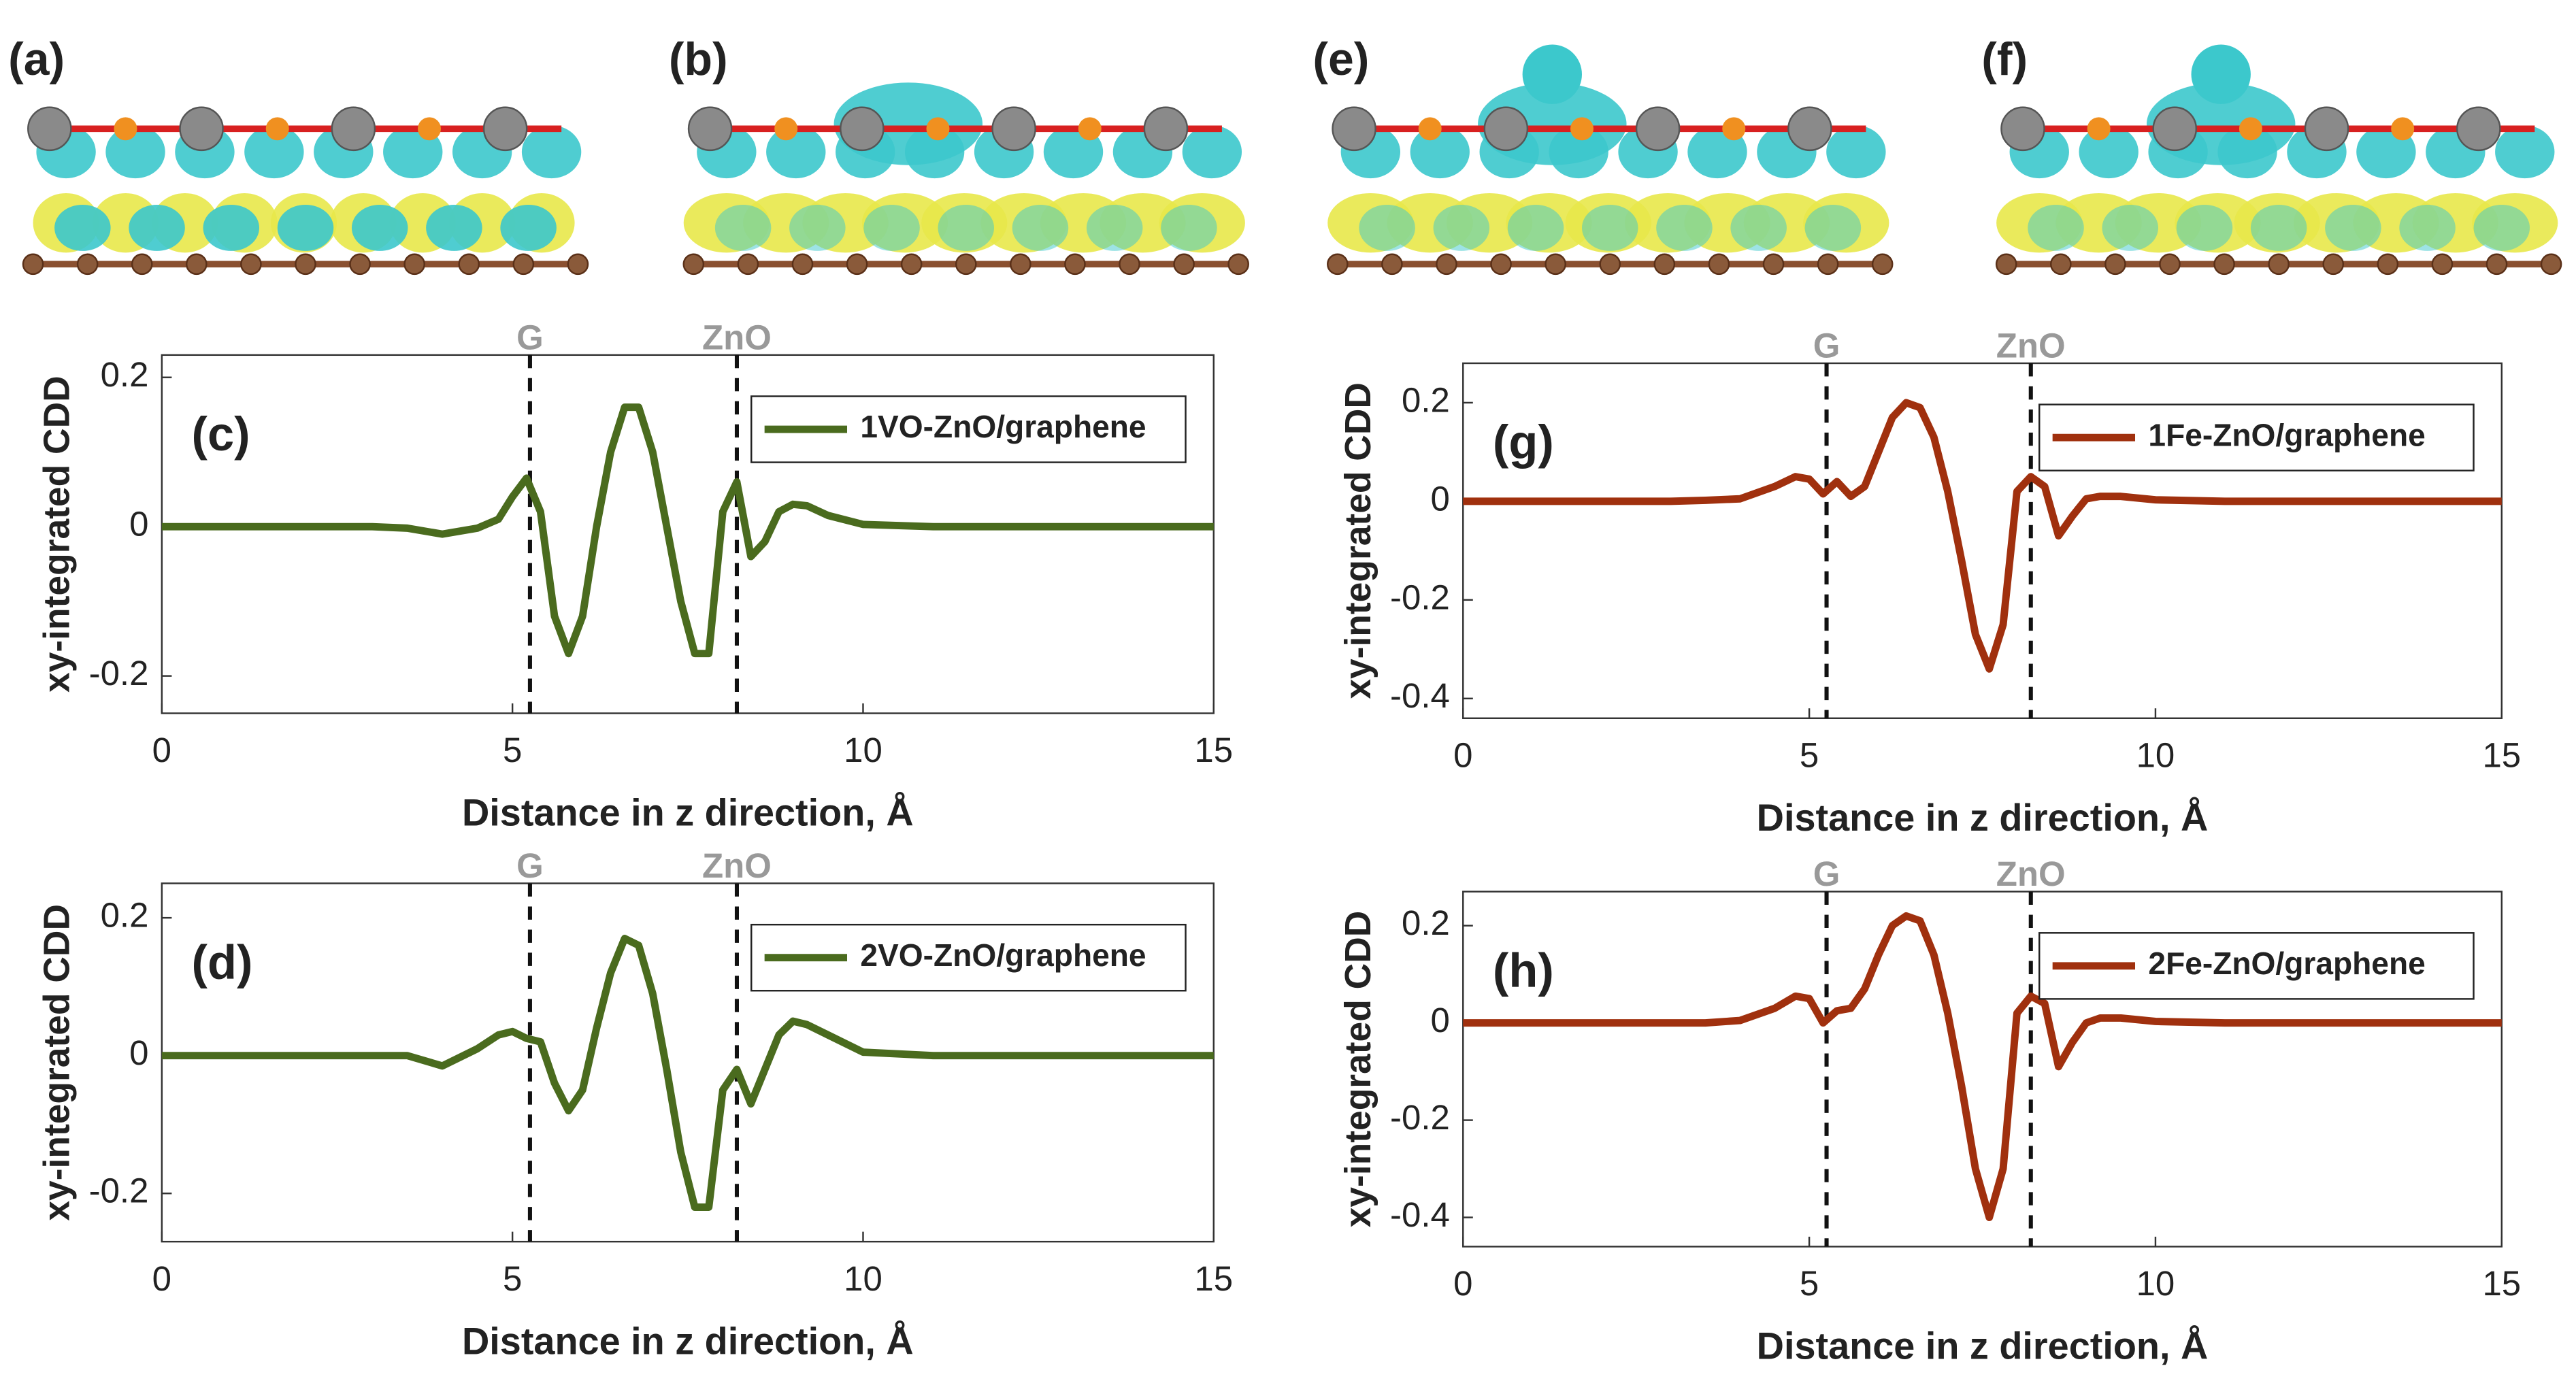  What do you see at coordinates (1358, 1069) in the screenshot?
I see `y-axis-label: xy-integrated CDD` at bounding box center [1358, 1069].